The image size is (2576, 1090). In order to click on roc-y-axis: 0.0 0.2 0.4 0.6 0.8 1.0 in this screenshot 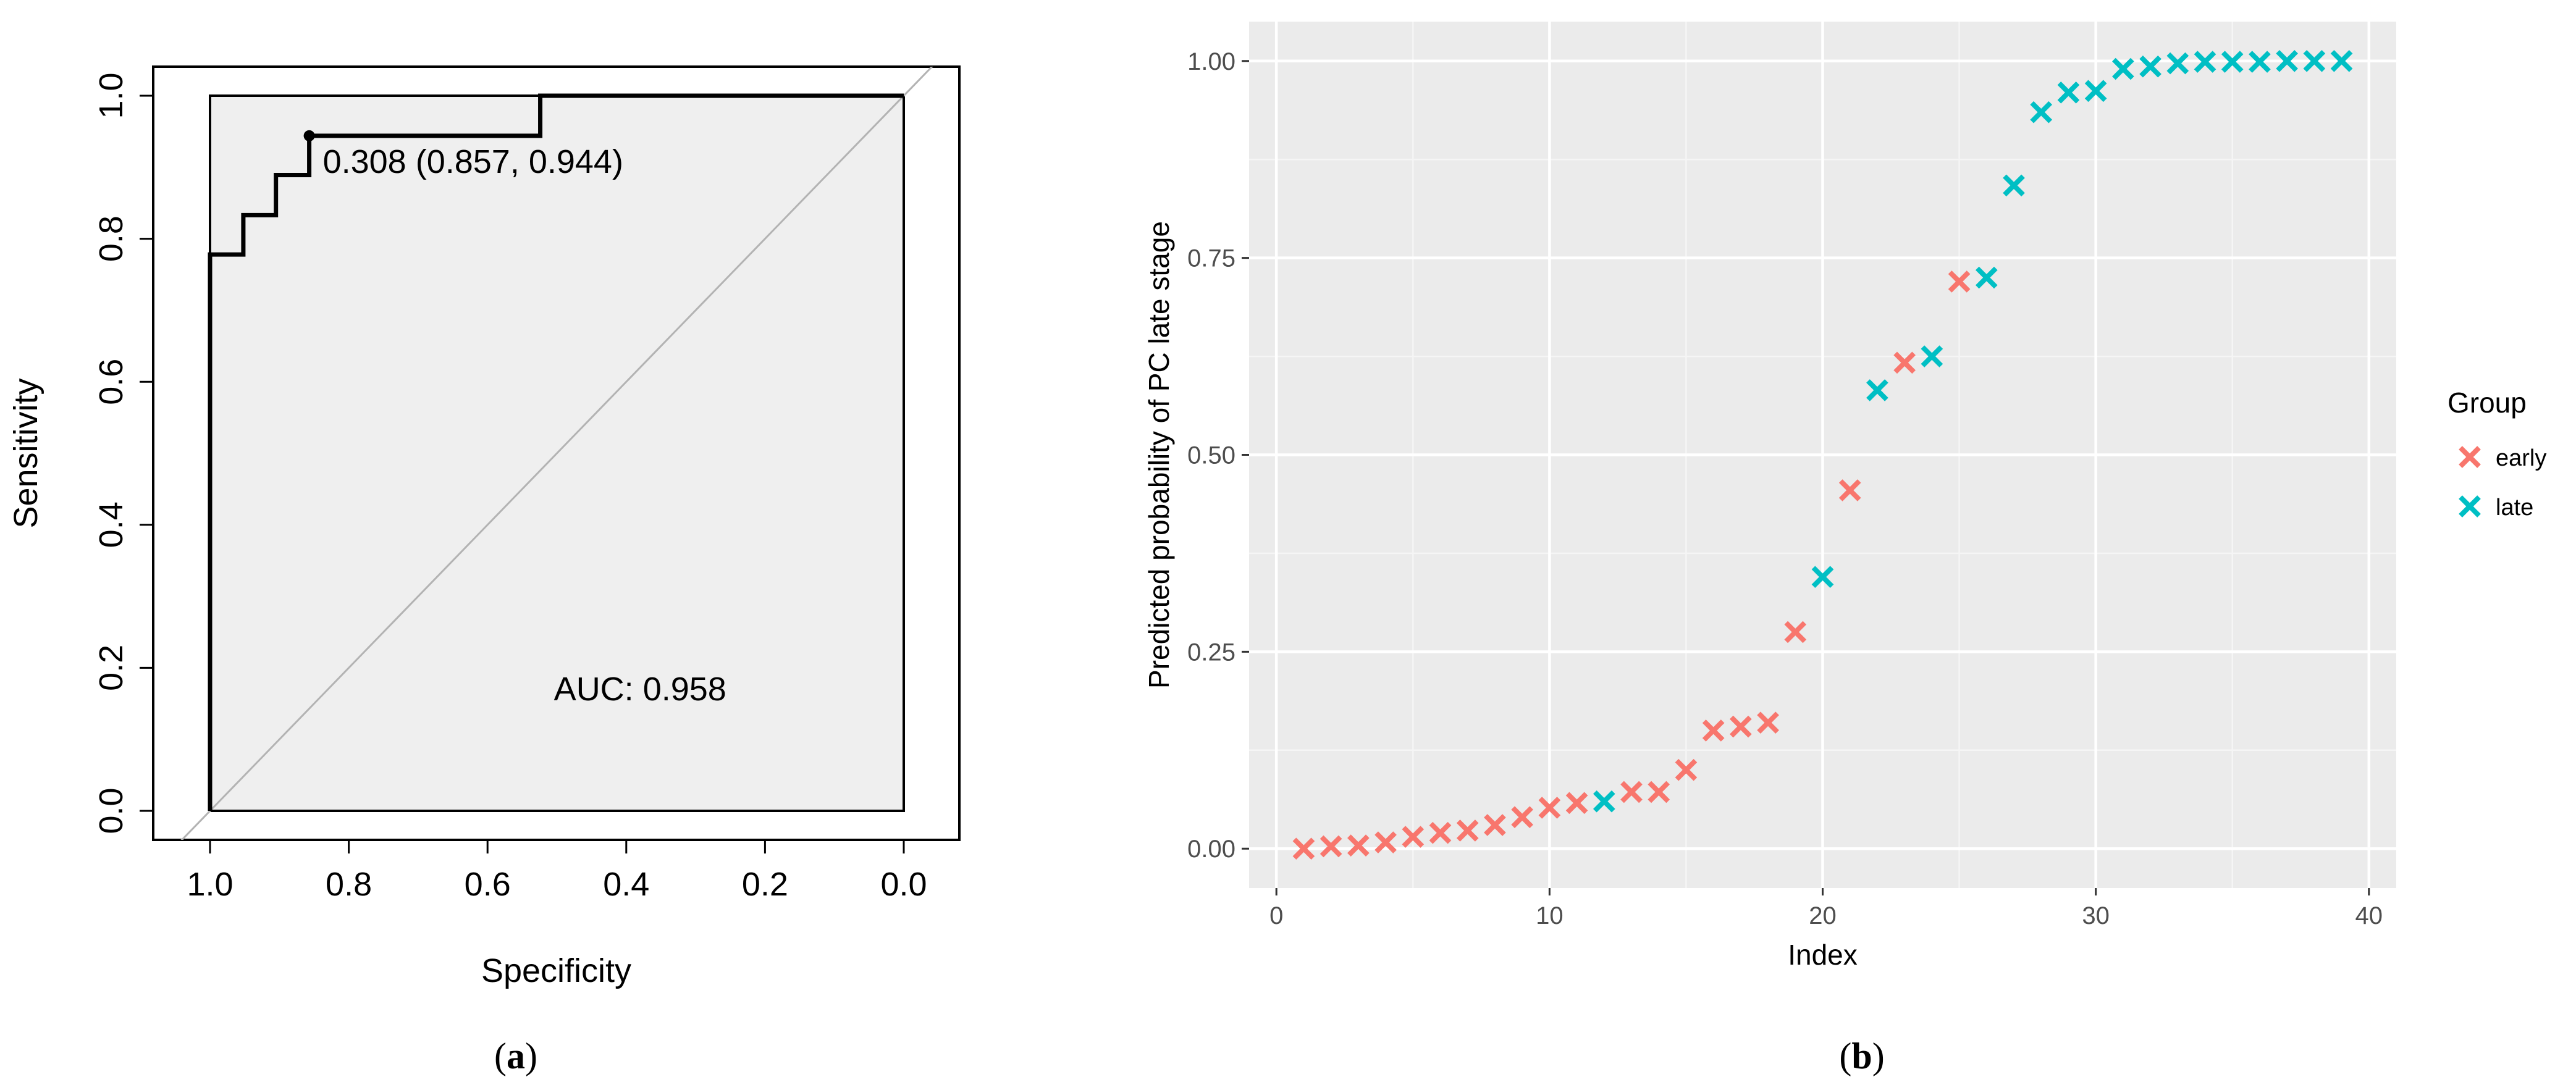, I will do `click(123, 453)`.